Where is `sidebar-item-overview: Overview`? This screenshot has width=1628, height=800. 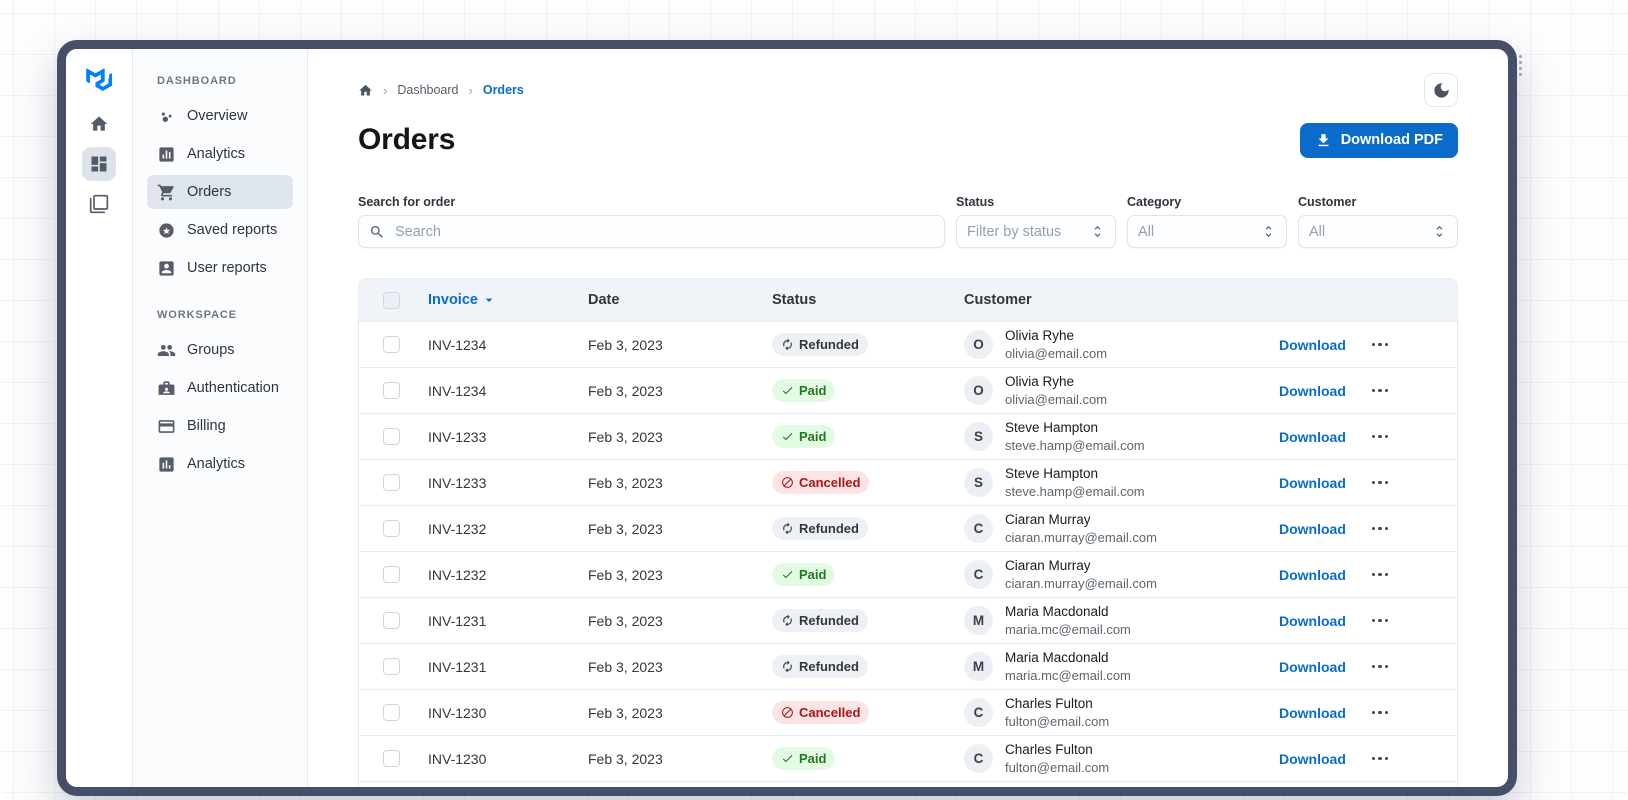 sidebar-item-overview: Overview is located at coordinates (220, 116).